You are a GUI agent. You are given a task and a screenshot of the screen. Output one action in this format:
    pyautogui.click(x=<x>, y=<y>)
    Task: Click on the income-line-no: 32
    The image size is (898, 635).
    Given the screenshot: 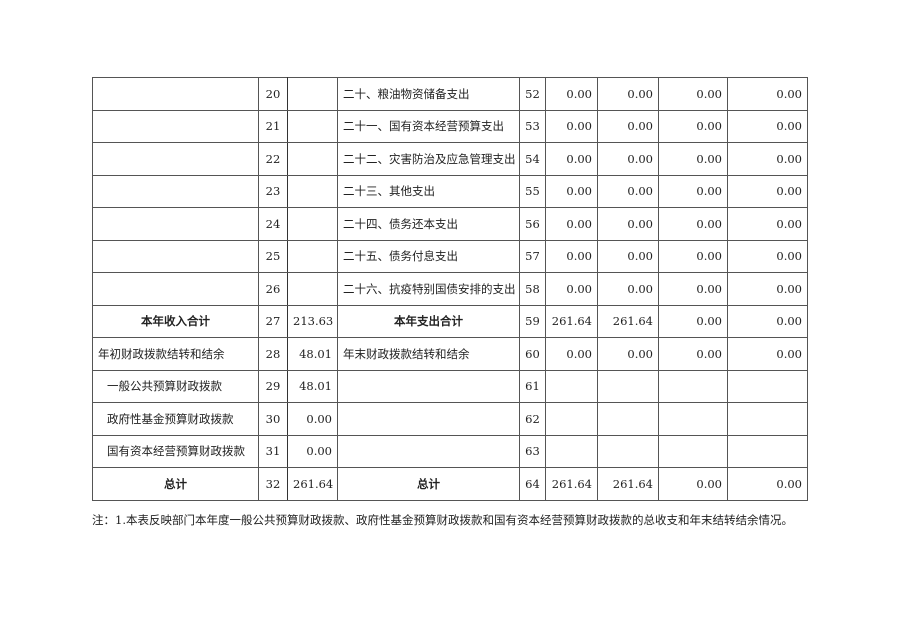 What is the action you would take?
    pyautogui.click(x=273, y=484)
    